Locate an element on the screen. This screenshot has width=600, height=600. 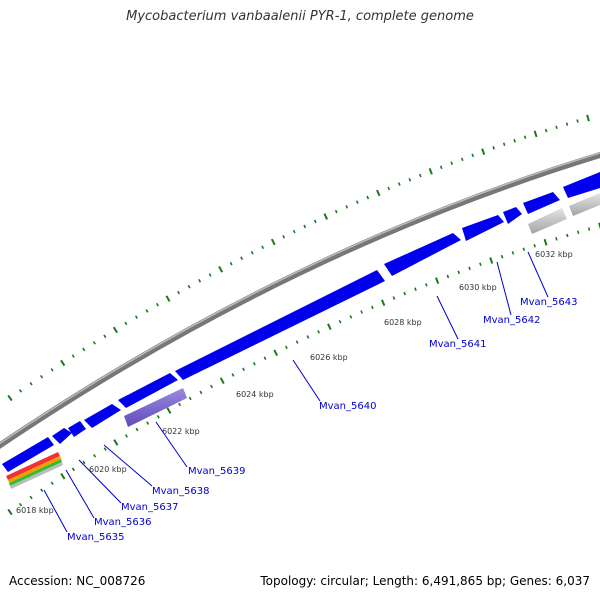
gene-label-5636: Mvan_5636 is located at coordinates (122, 522).